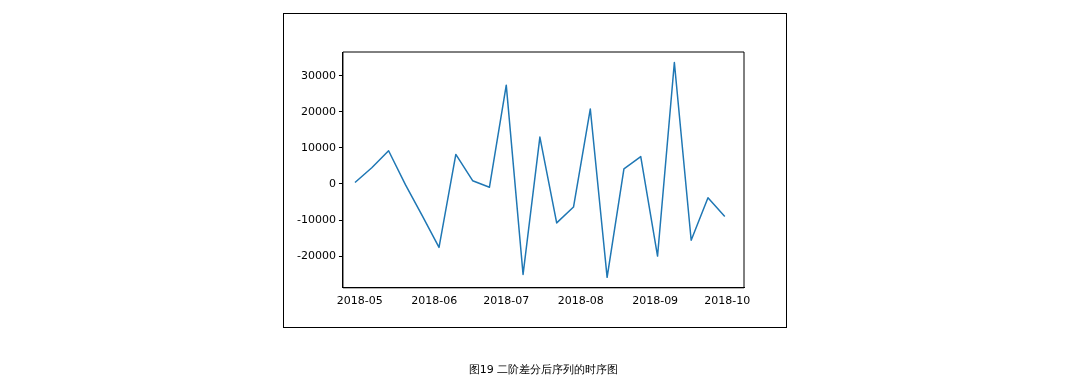  What do you see at coordinates (543, 369) in the screenshot?
I see `text: 图19 二阶差分后序列的时序图` at bounding box center [543, 369].